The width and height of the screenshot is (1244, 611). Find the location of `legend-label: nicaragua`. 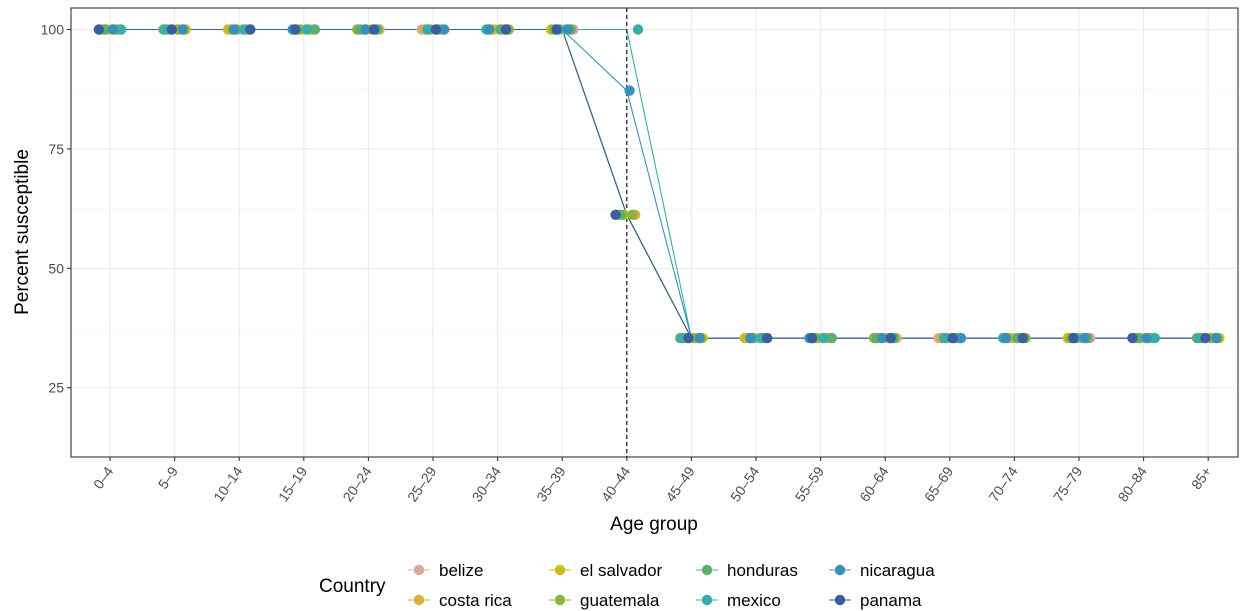

legend-label: nicaragua is located at coordinates (897, 570).